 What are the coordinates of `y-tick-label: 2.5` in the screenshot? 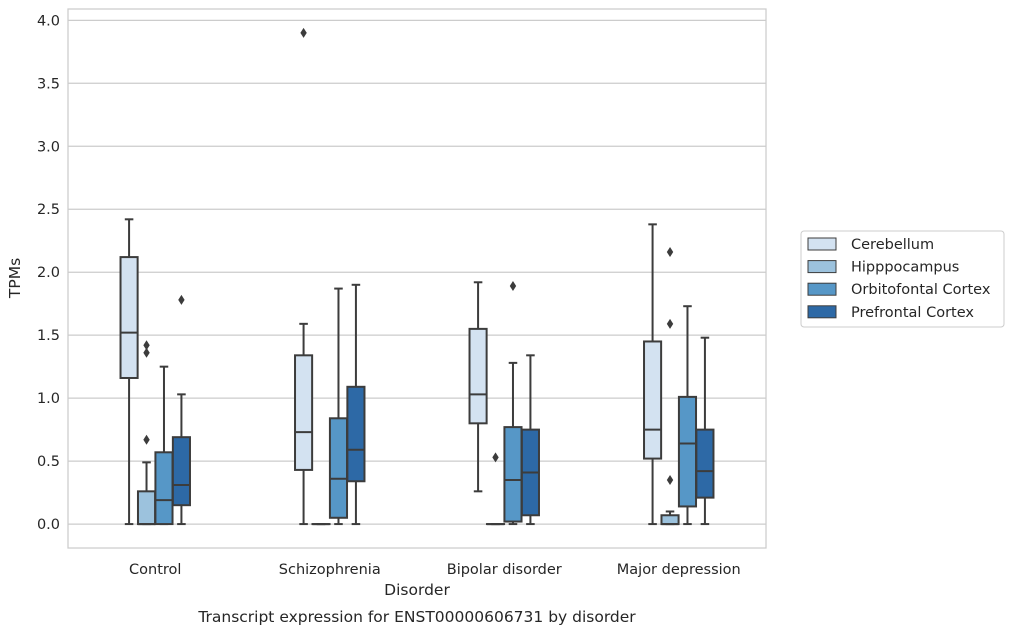 It's located at (48, 210).